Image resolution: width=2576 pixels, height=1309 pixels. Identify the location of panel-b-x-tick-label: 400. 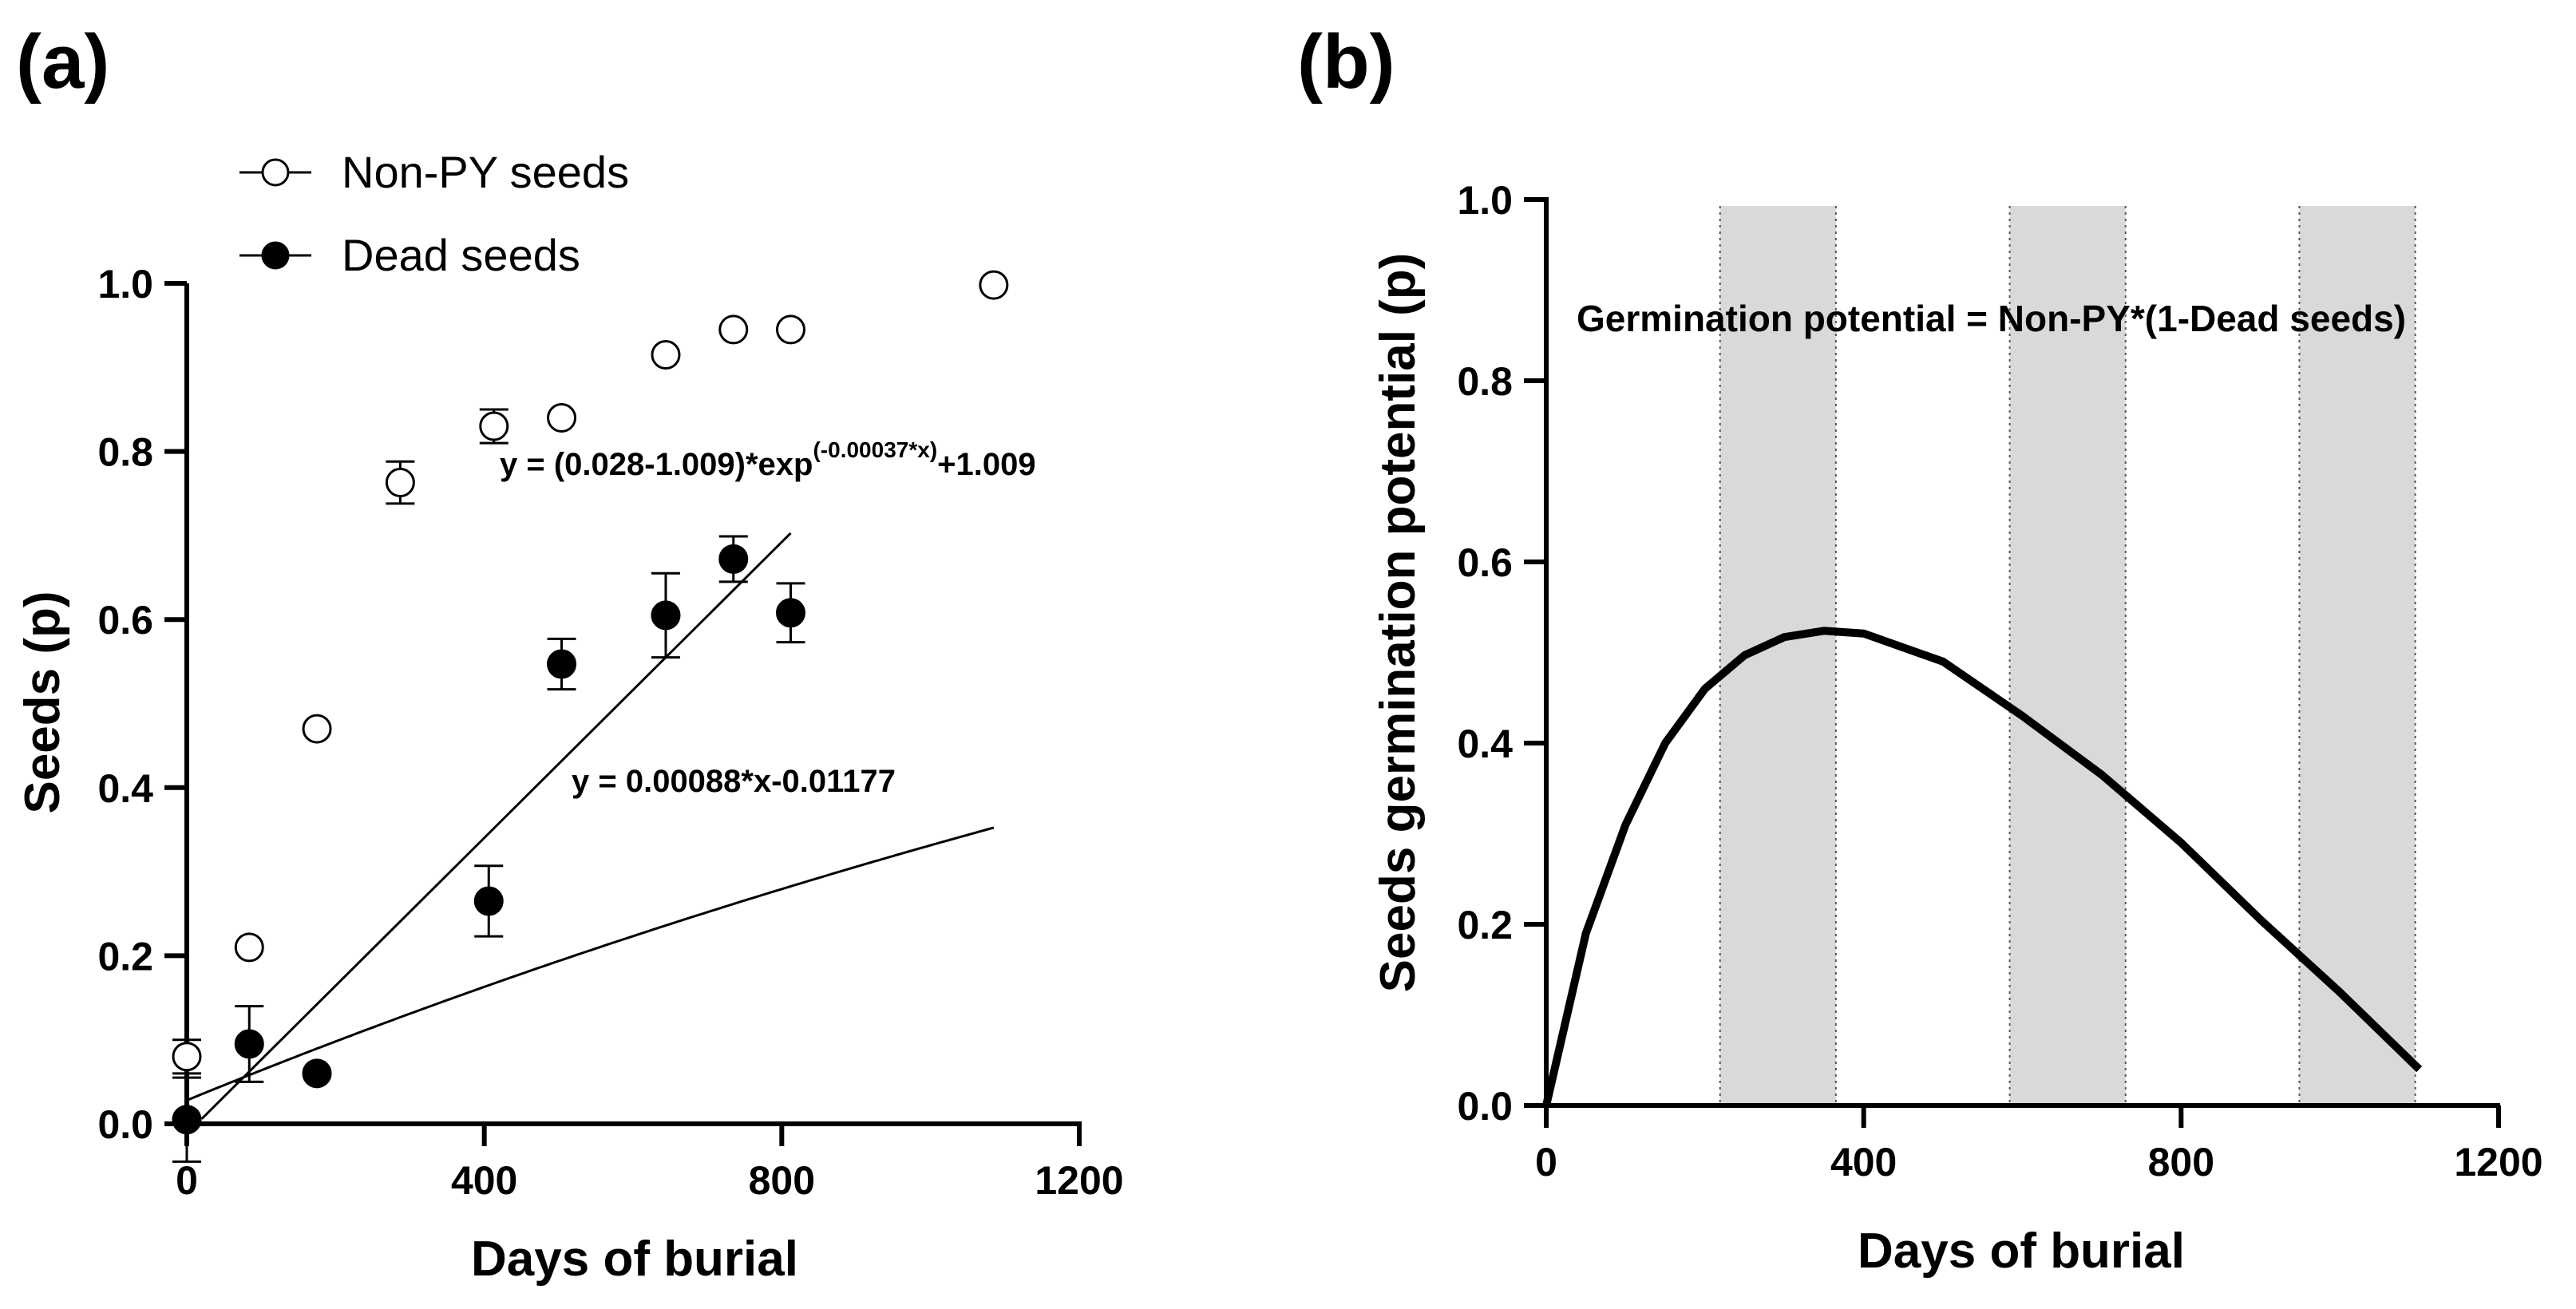
(1864, 1162).